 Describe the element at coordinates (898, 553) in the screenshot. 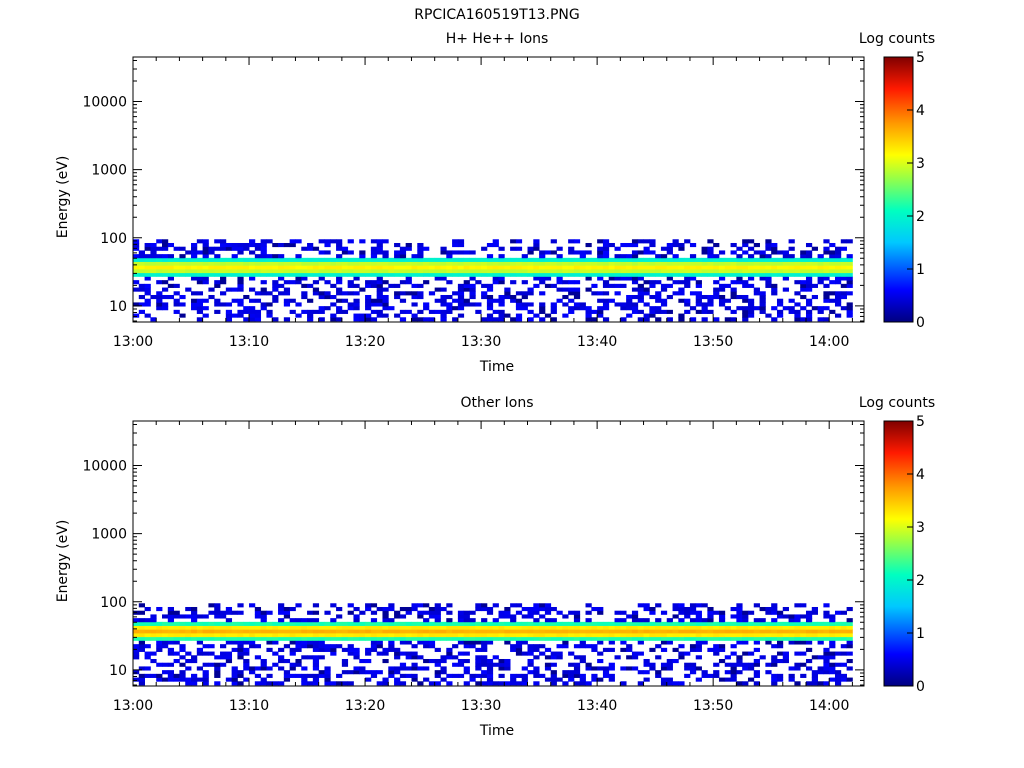

I see `colorbar` at that location.